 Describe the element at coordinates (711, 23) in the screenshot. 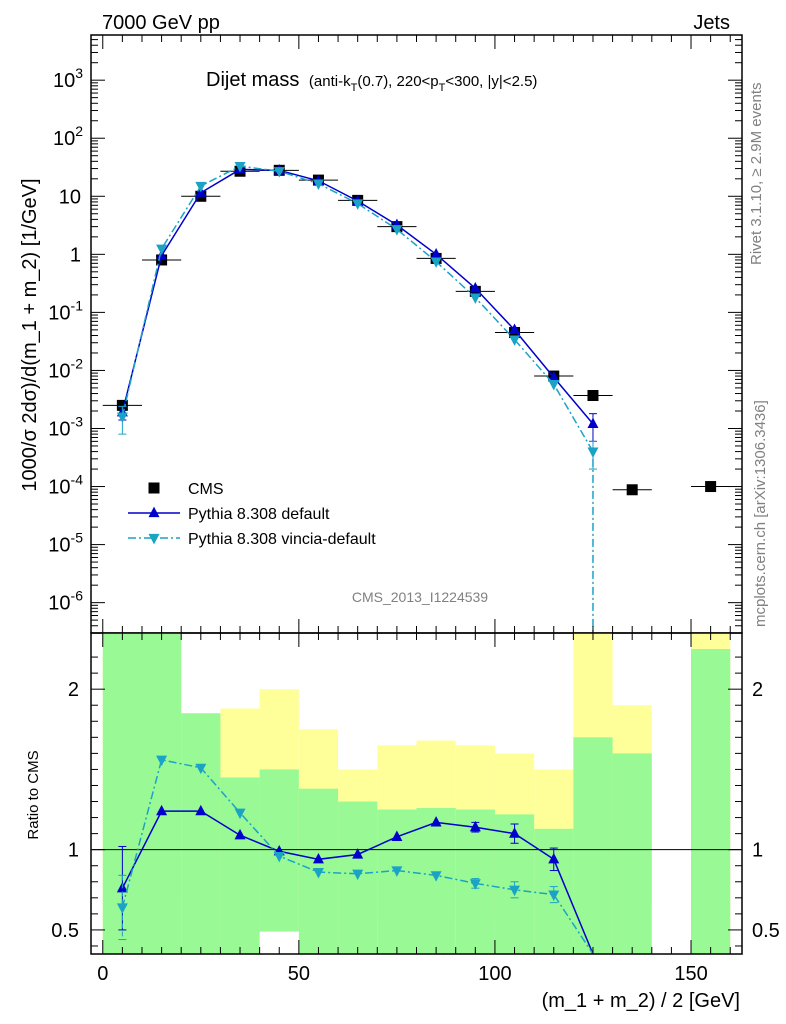

I see `header-right: Jets` at that location.